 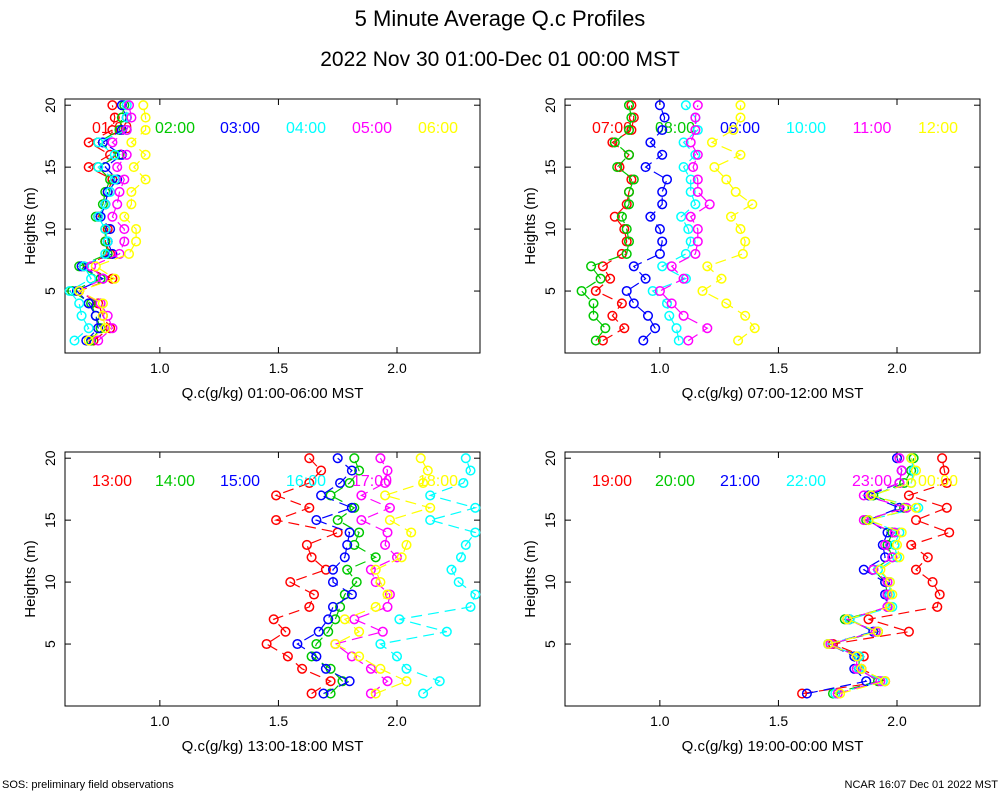 What do you see at coordinates (530, 226) in the screenshot?
I see `y-axis-label: Heights (m)` at bounding box center [530, 226].